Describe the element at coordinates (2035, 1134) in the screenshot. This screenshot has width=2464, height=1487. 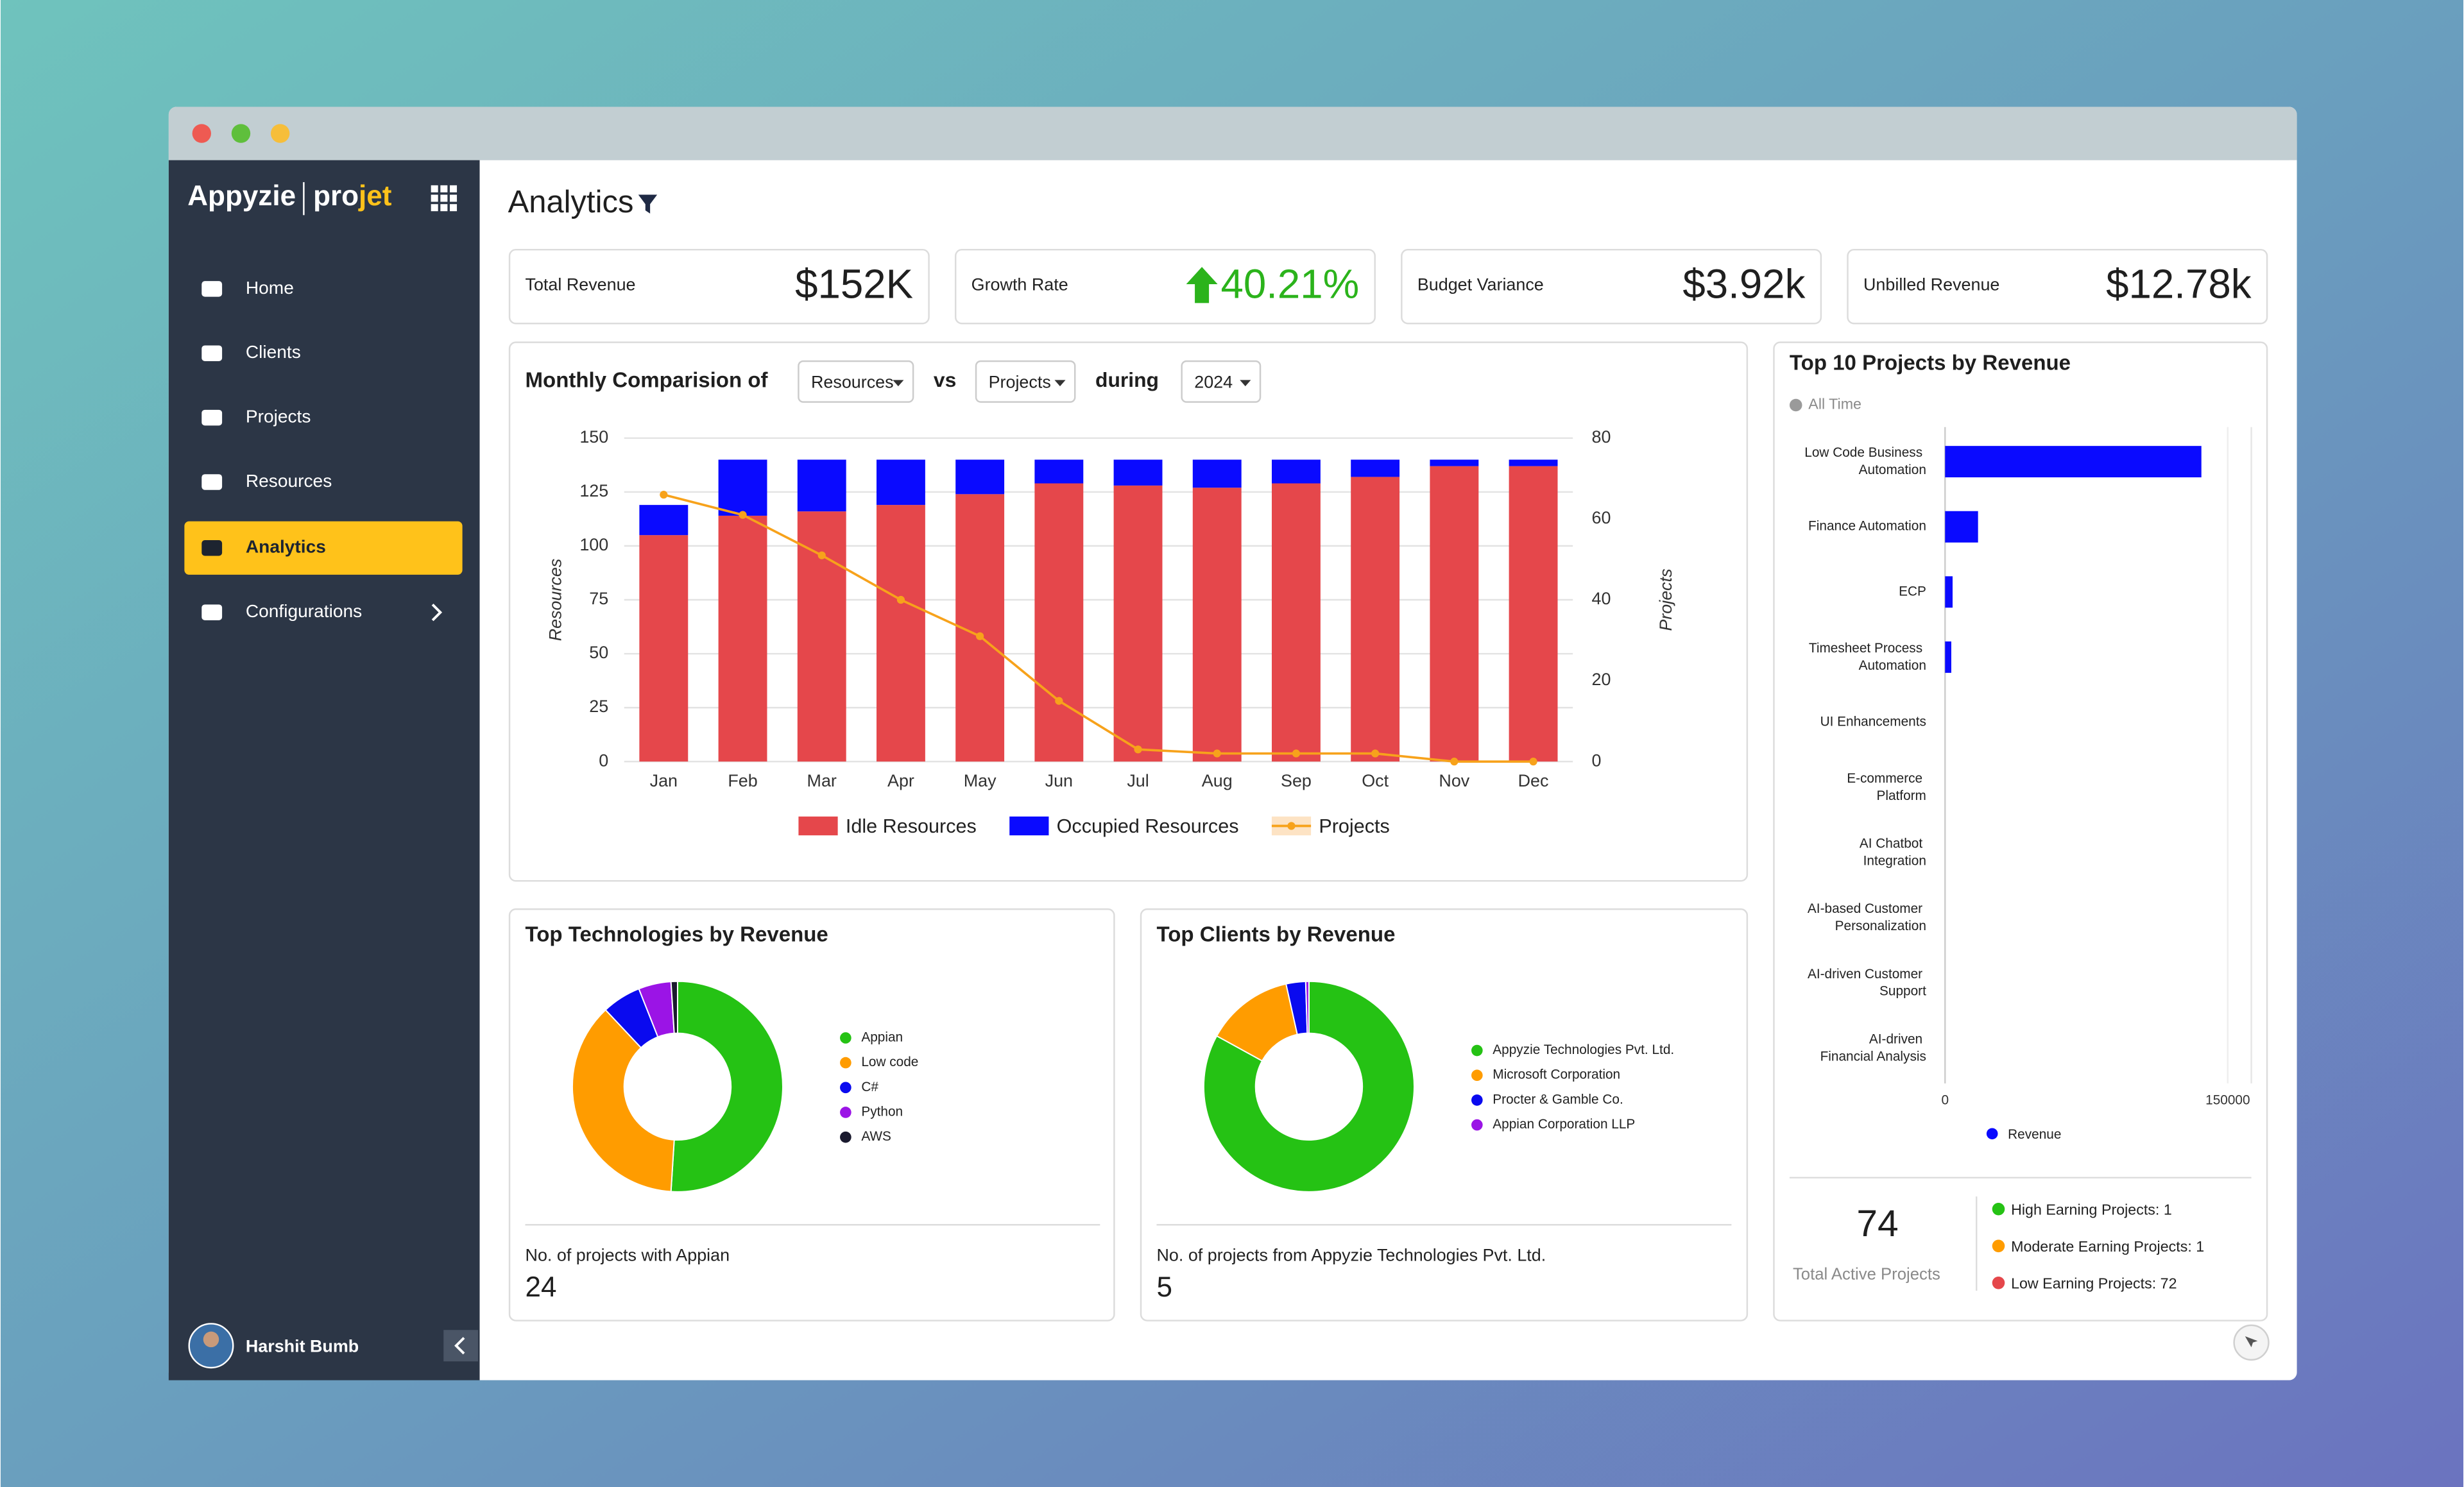
I see `legend-label: Revenue` at that location.